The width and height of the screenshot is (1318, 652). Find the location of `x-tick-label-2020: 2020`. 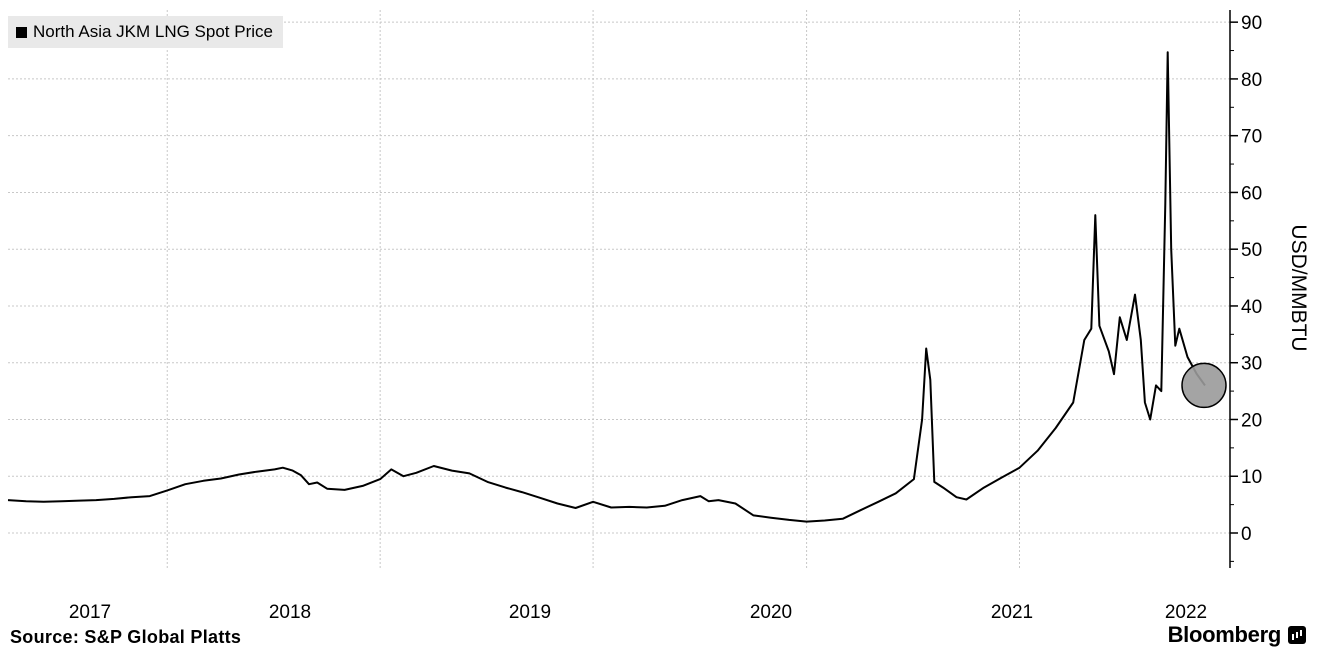

x-tick-label-2020: 2020 is located at coordinates (771, 612).